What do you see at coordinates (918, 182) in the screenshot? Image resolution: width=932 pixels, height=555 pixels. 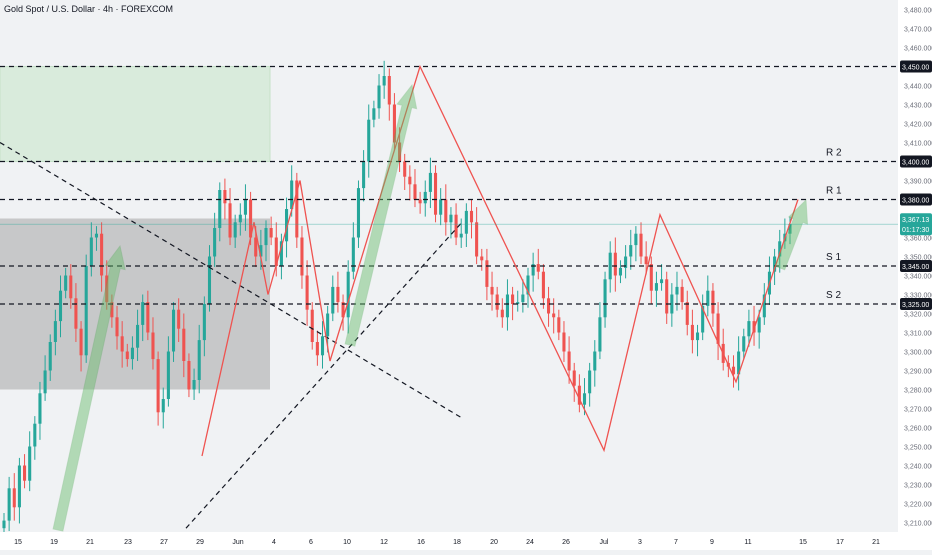 I see `price-tick-label: 3,390.000` at bounding box center [918, 182].